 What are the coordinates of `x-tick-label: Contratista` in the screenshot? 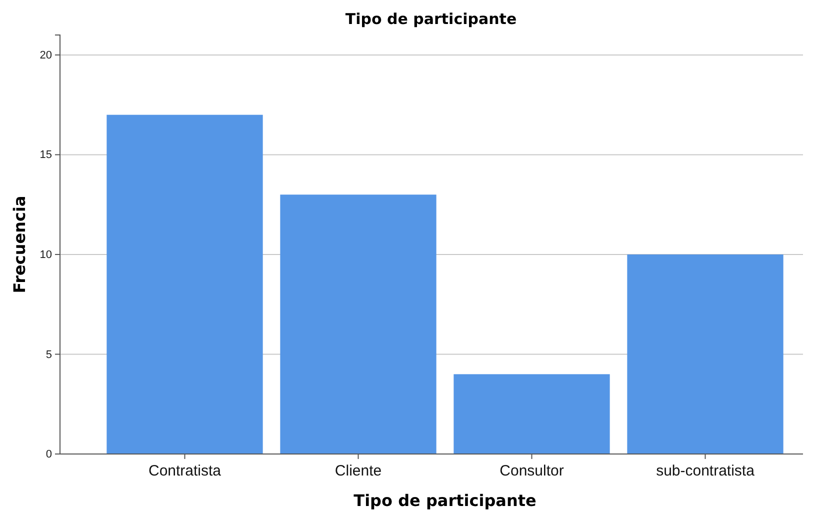 It's located at (185, 471).